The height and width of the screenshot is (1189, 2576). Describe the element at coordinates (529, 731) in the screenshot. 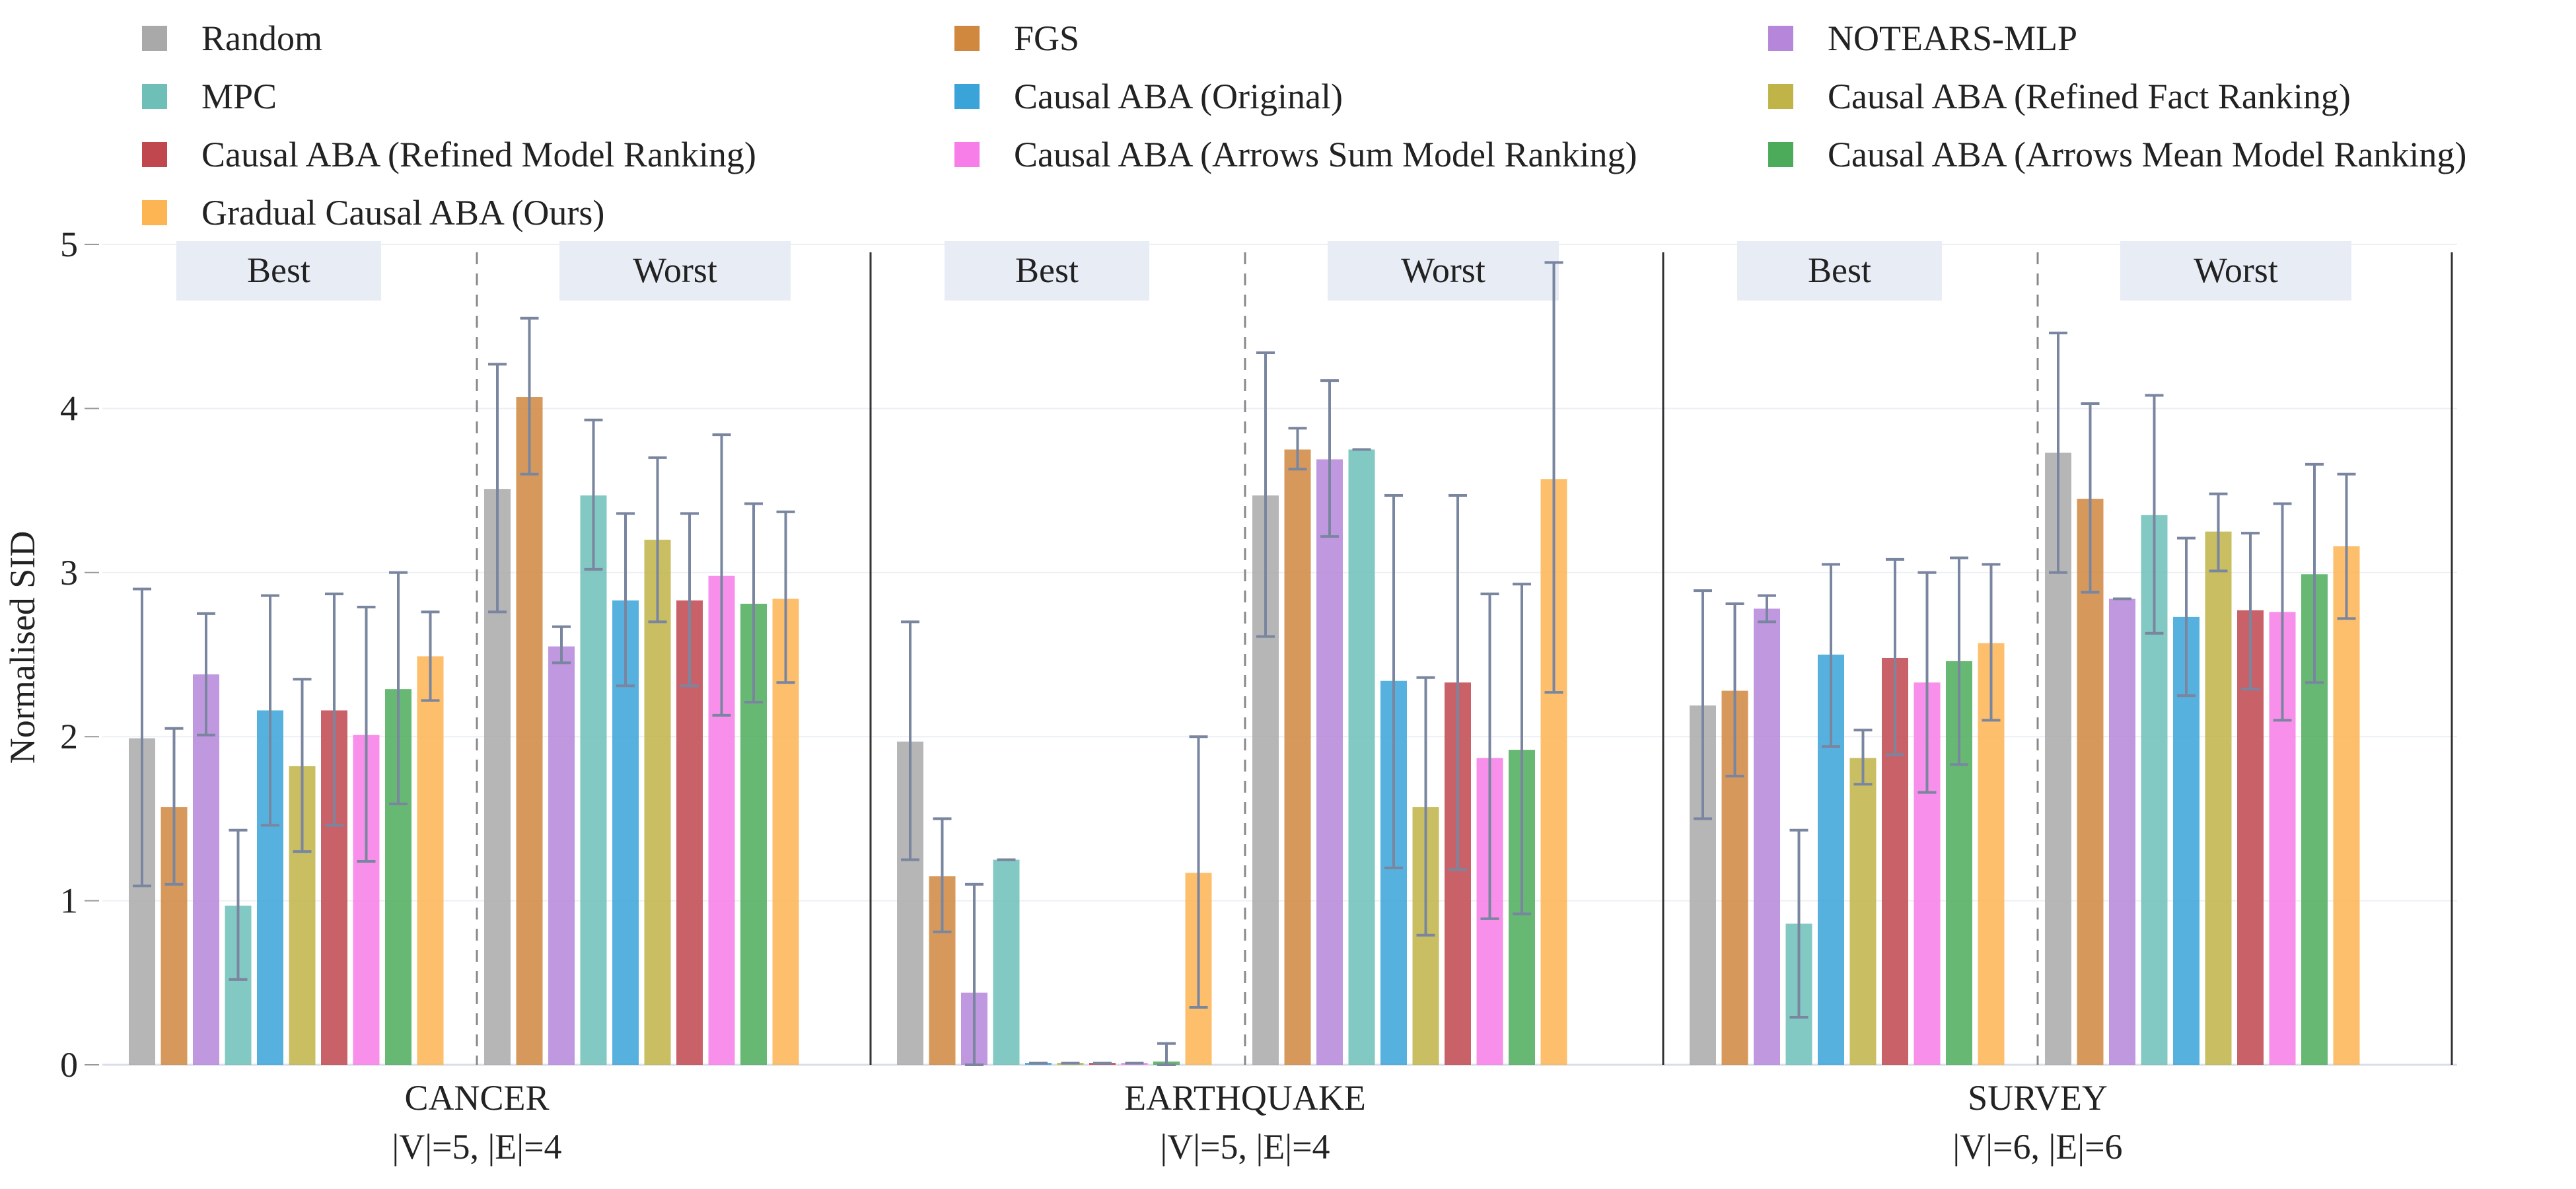

I see `bar-fgs-worst-cancer` at that location.